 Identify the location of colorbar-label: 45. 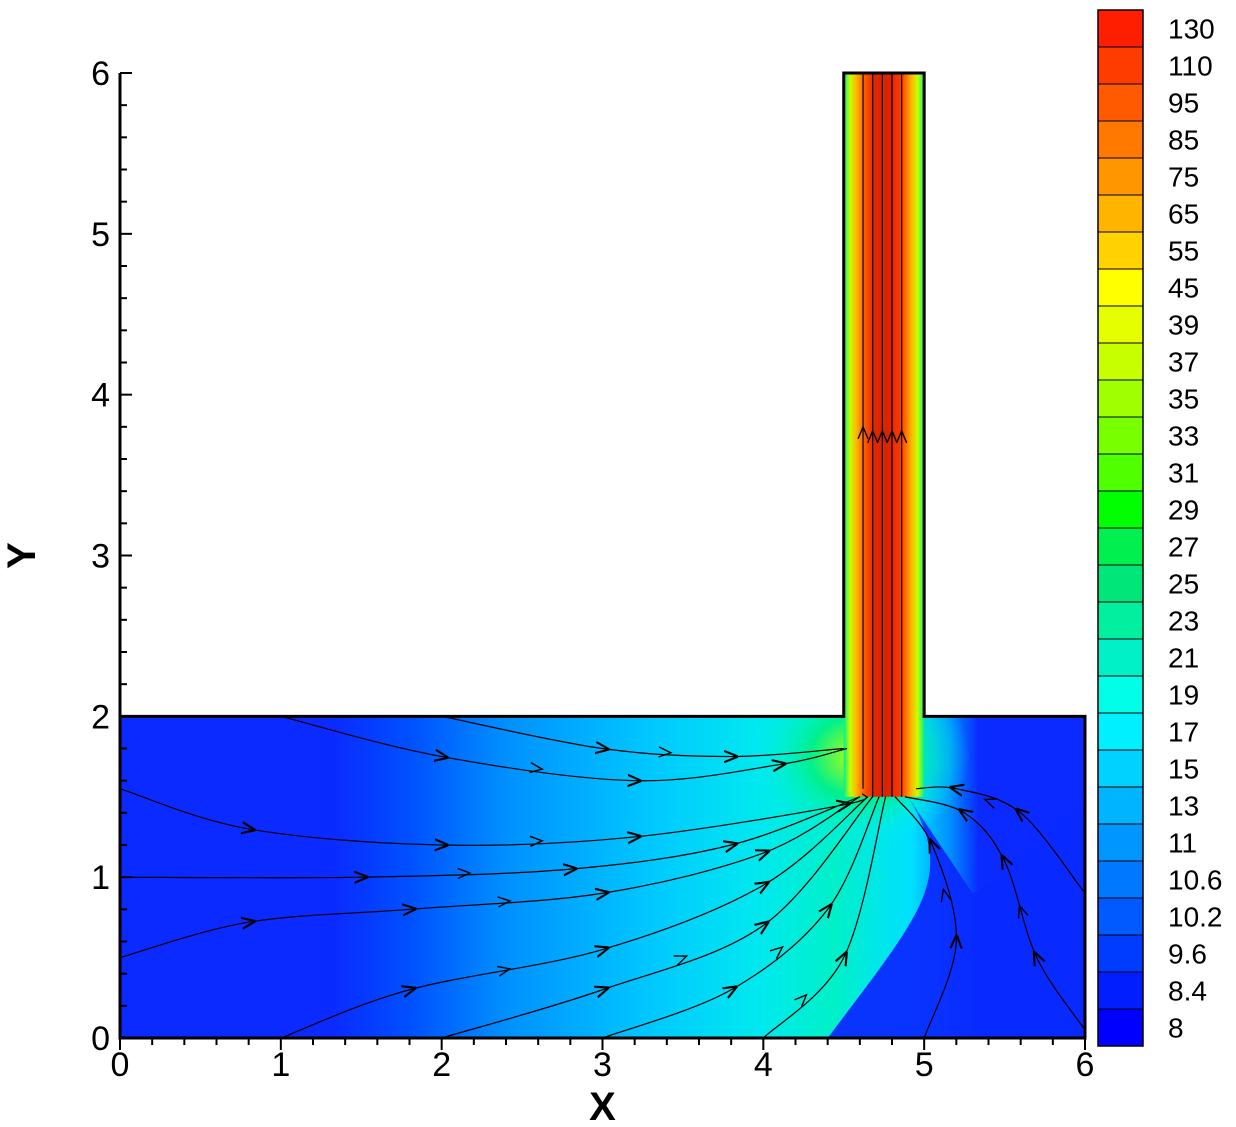
(1183, 288).